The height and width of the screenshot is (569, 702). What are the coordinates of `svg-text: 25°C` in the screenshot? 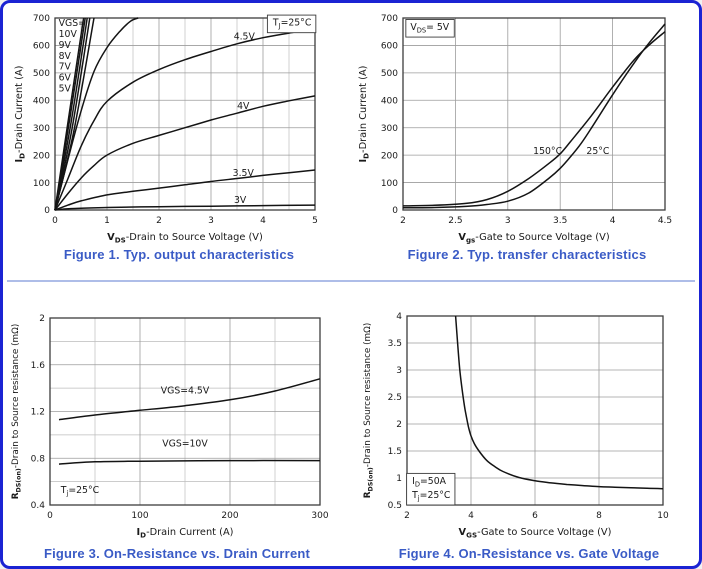 It's located at (597, 151).